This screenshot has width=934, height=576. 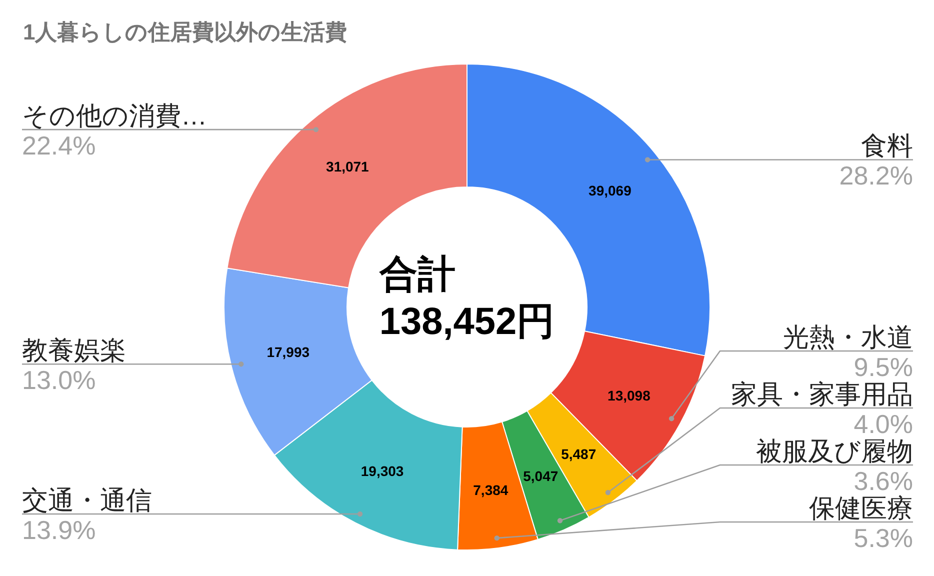 What do you see at coordinates (348, 166) in the screenshot?
I see `data-label: 31,071` at bounding box center [348, 166].